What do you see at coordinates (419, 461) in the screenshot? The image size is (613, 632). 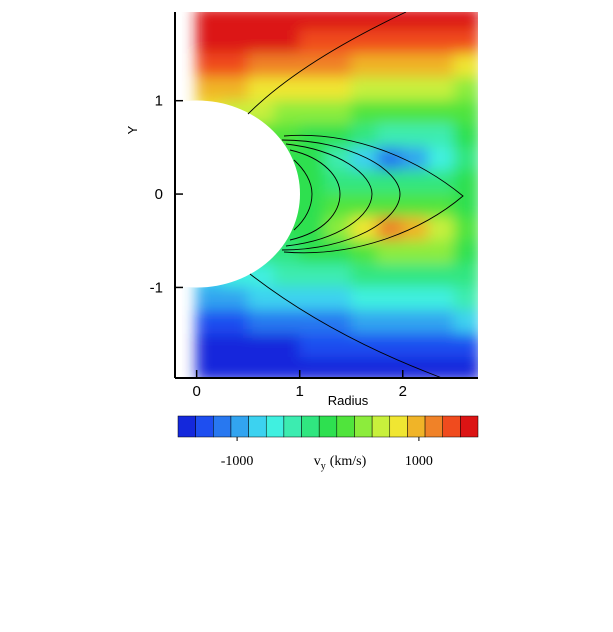 I see `colorbar-tick-label: 1000` at bounding box center [419, 461].